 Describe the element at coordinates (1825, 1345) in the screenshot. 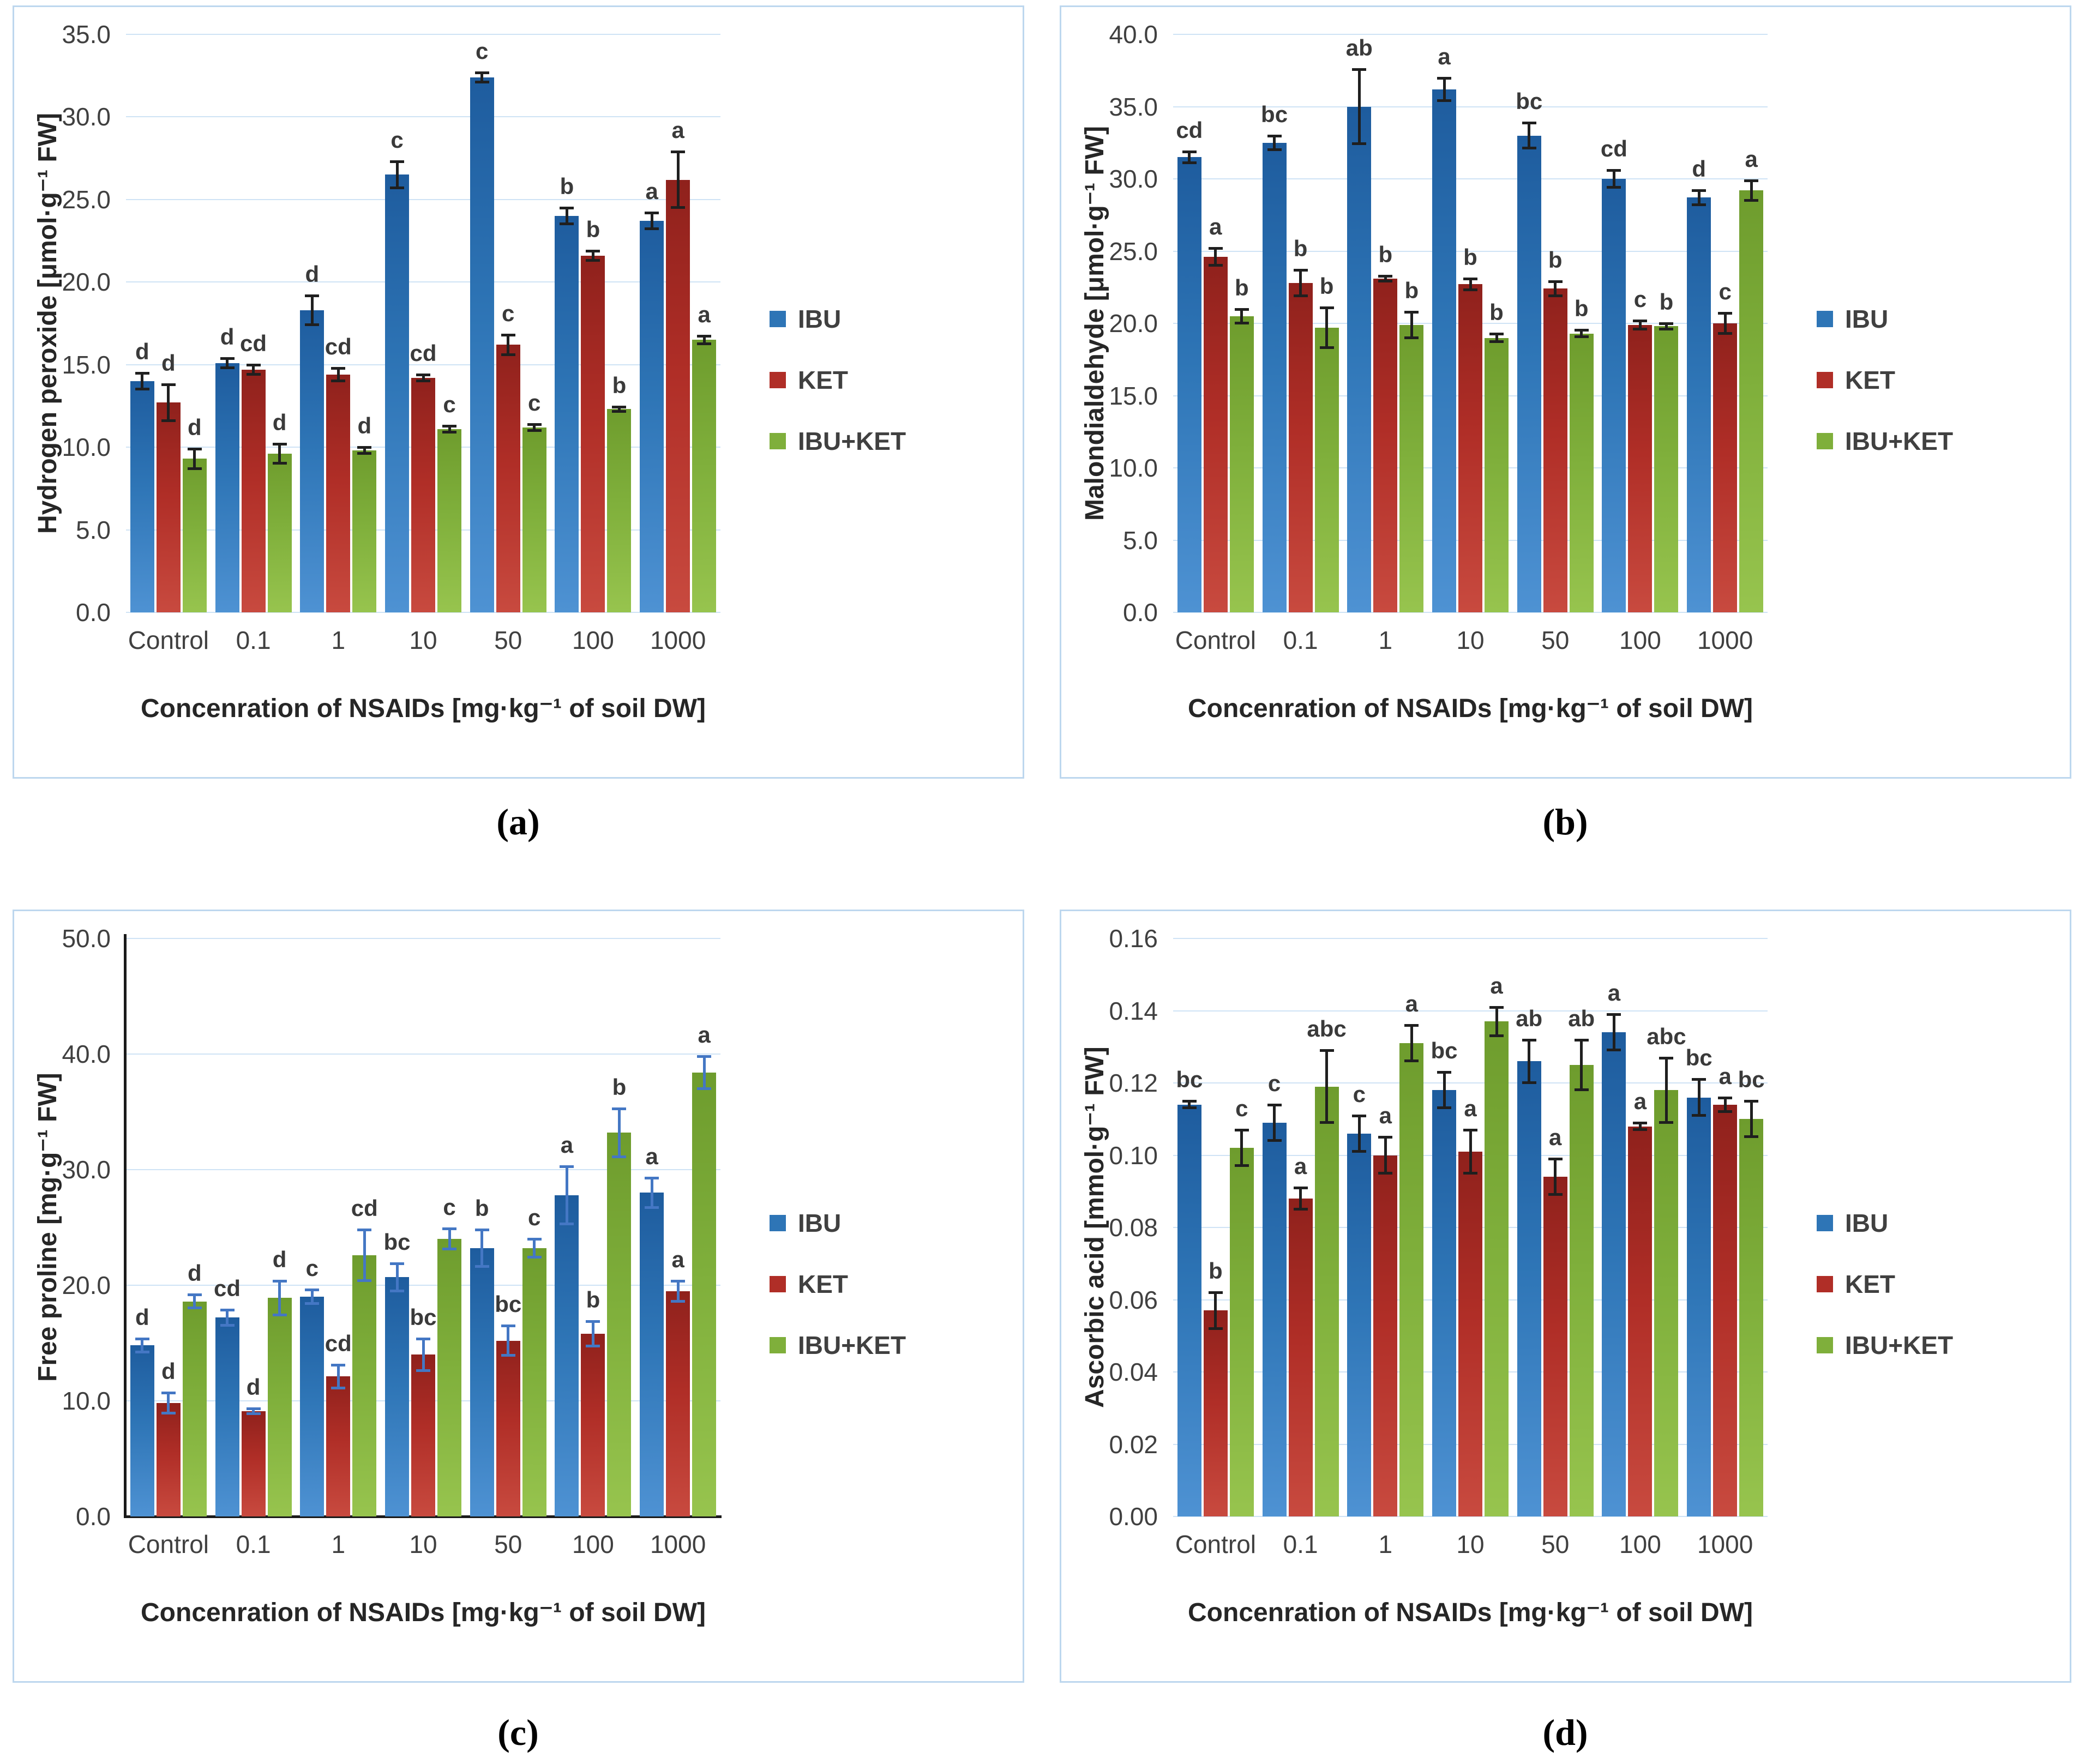

I see `legend-swatch-ibu-ket` at that location.